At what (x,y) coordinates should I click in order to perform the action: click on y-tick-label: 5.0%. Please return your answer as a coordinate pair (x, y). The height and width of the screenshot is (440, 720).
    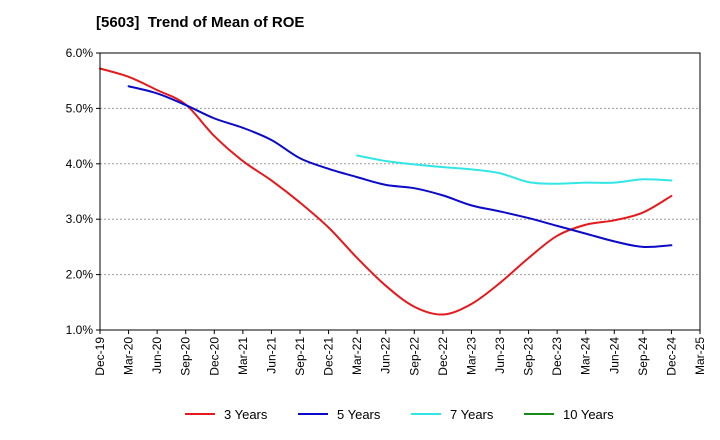
    Looking at the image, I should click on (80, 108).